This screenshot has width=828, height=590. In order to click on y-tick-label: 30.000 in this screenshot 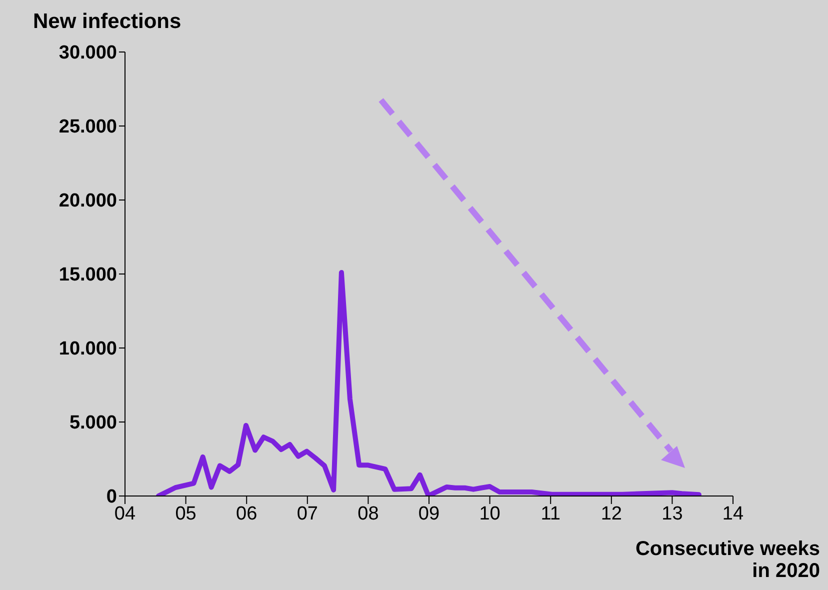, I will do `click(87, 53)`.